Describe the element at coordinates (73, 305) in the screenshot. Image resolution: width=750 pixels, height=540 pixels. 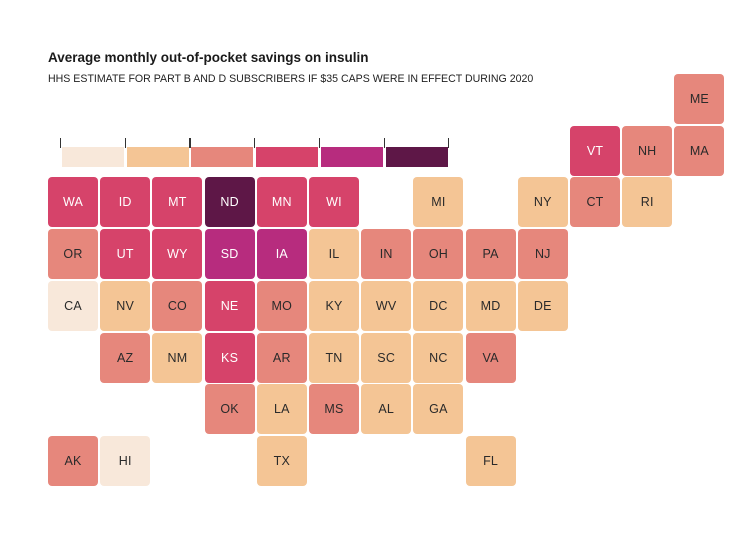
I see `state-tile-ca: CA` at that location.